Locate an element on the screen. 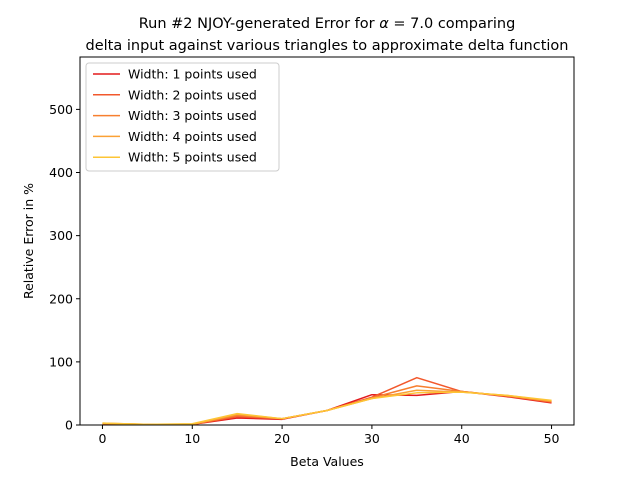 This screenshot has height=479, width=634. chart-title-alpha: α is located at coordinates (384, 24).